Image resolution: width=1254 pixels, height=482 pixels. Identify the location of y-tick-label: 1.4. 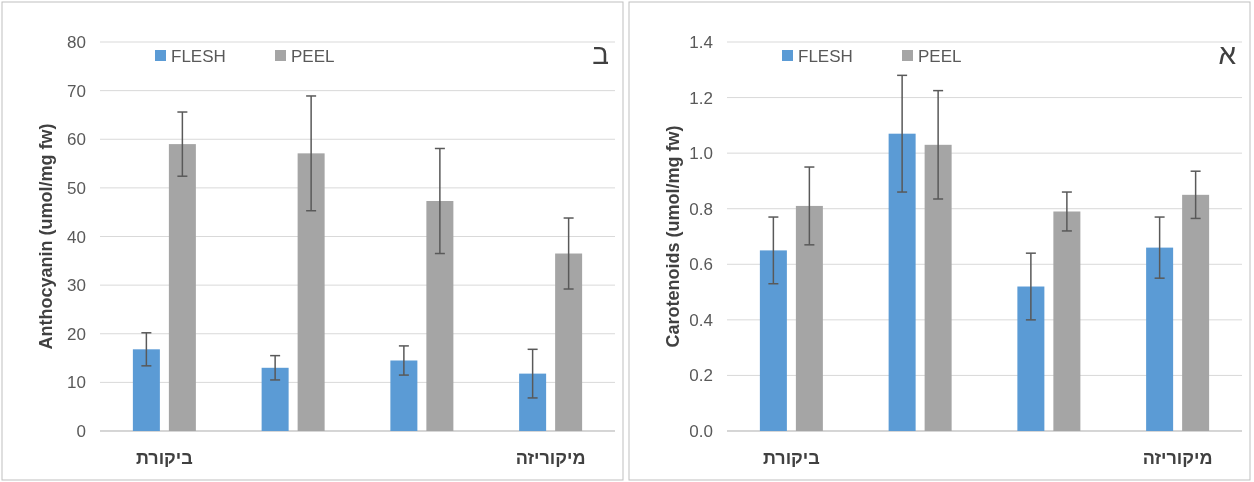
(701, 42).